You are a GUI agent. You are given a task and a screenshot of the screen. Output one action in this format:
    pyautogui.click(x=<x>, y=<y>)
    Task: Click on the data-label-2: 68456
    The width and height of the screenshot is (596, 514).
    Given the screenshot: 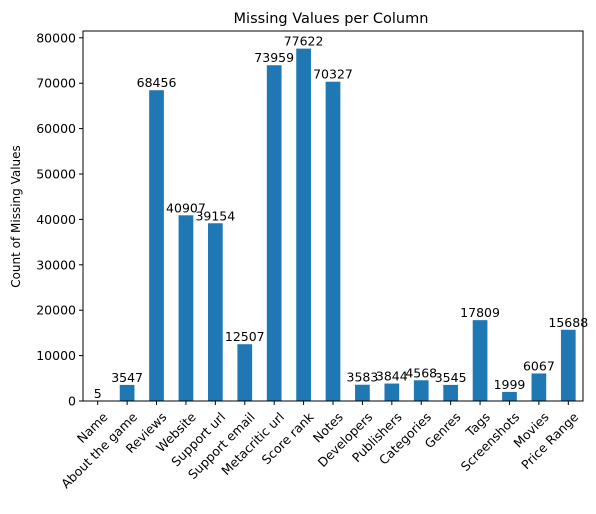 What is the action you would take?
    pyautogui.click(x=157, y=82)
    